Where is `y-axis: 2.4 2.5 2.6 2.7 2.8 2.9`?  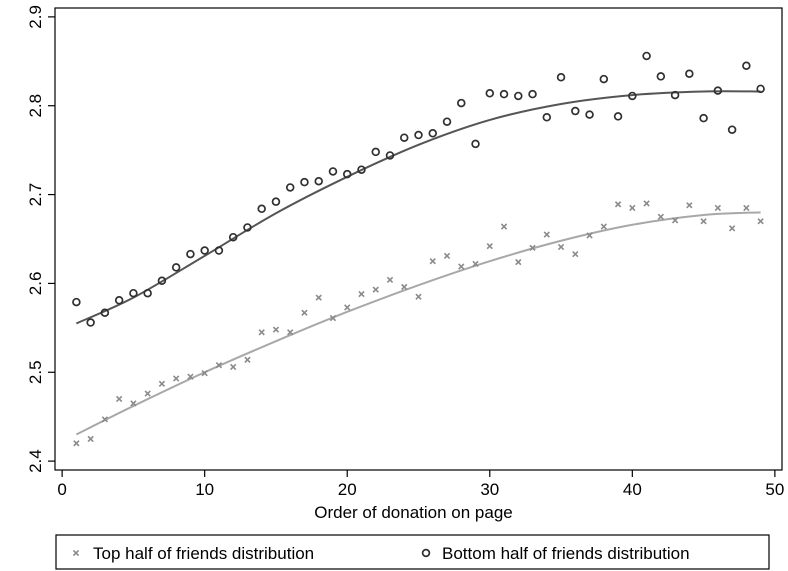
y-axis: 2.4 2.5 2.6 2.7 2.8 2.9 is located at coordinates (40, 239).